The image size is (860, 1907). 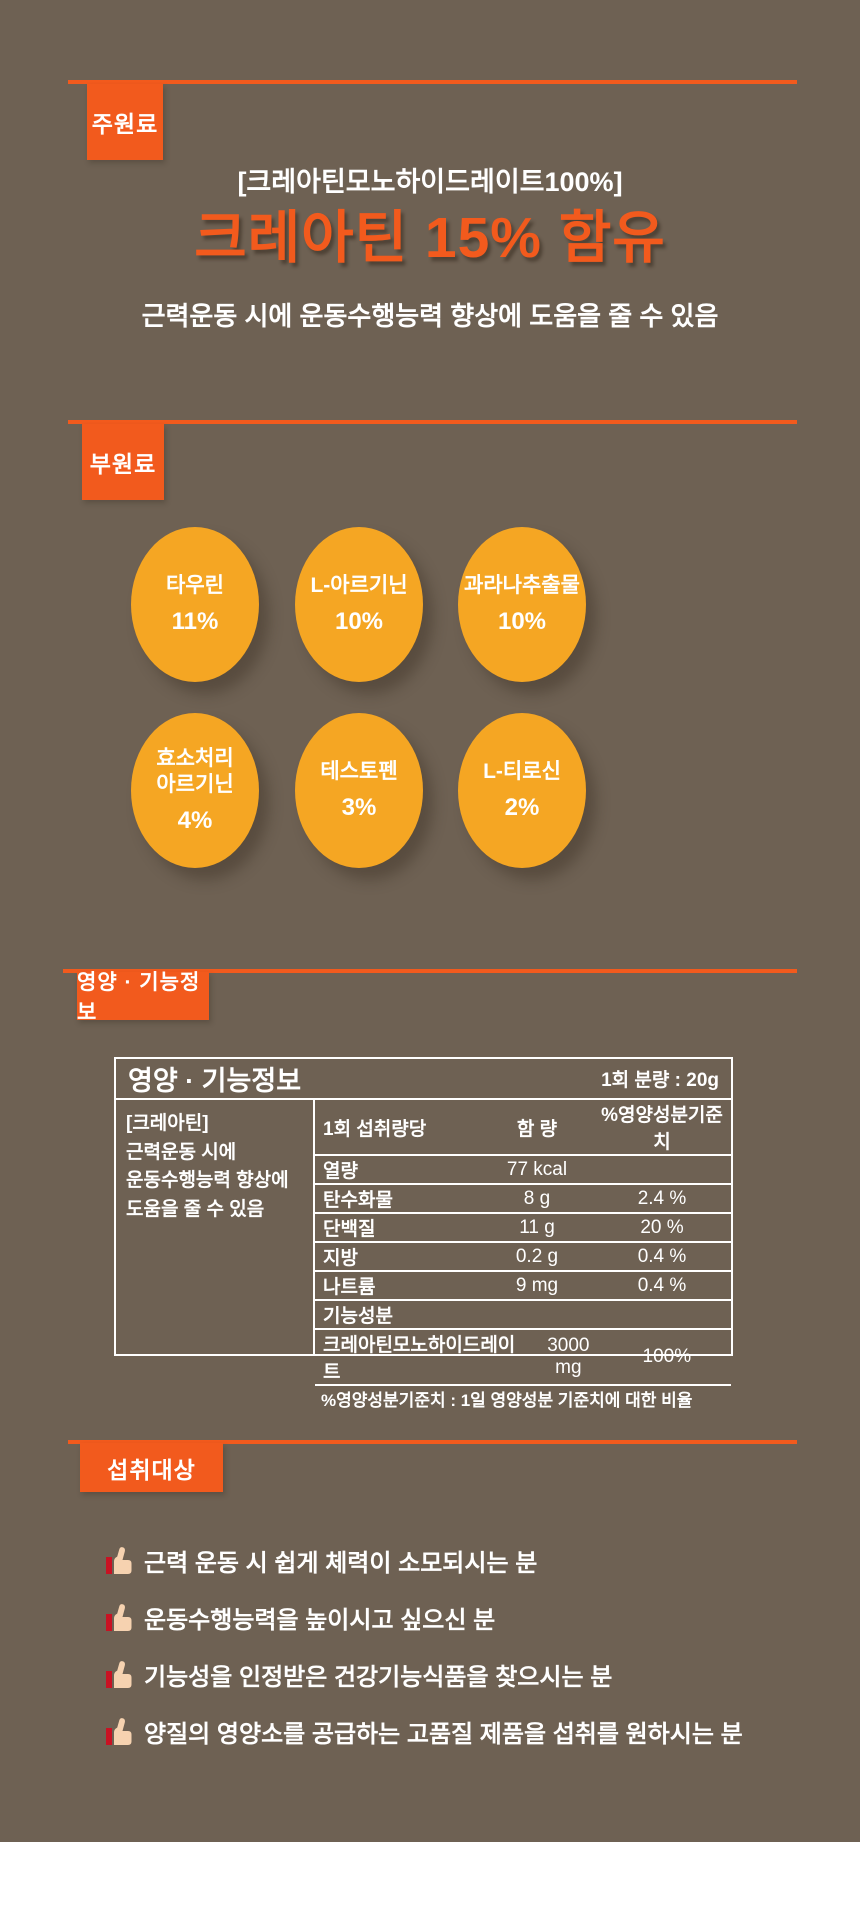 I want to click on nutrition-table-header: 영양 · 기능정보 1회 분량 : 20g, so click(x=423, y=1079).